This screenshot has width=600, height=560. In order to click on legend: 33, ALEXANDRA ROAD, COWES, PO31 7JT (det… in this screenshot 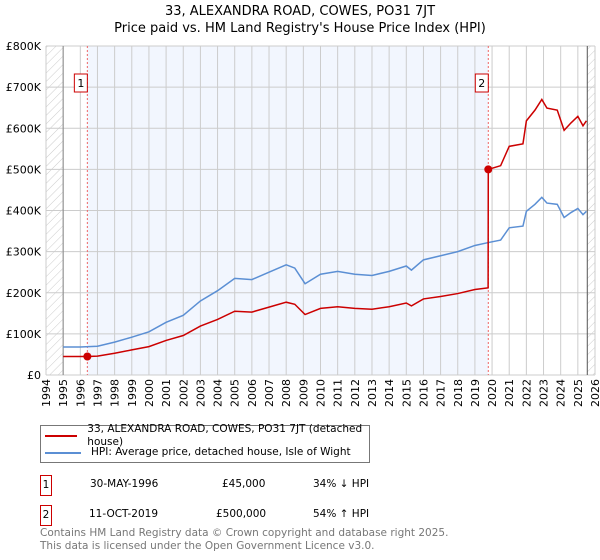, I will do `click(205, 442)`.